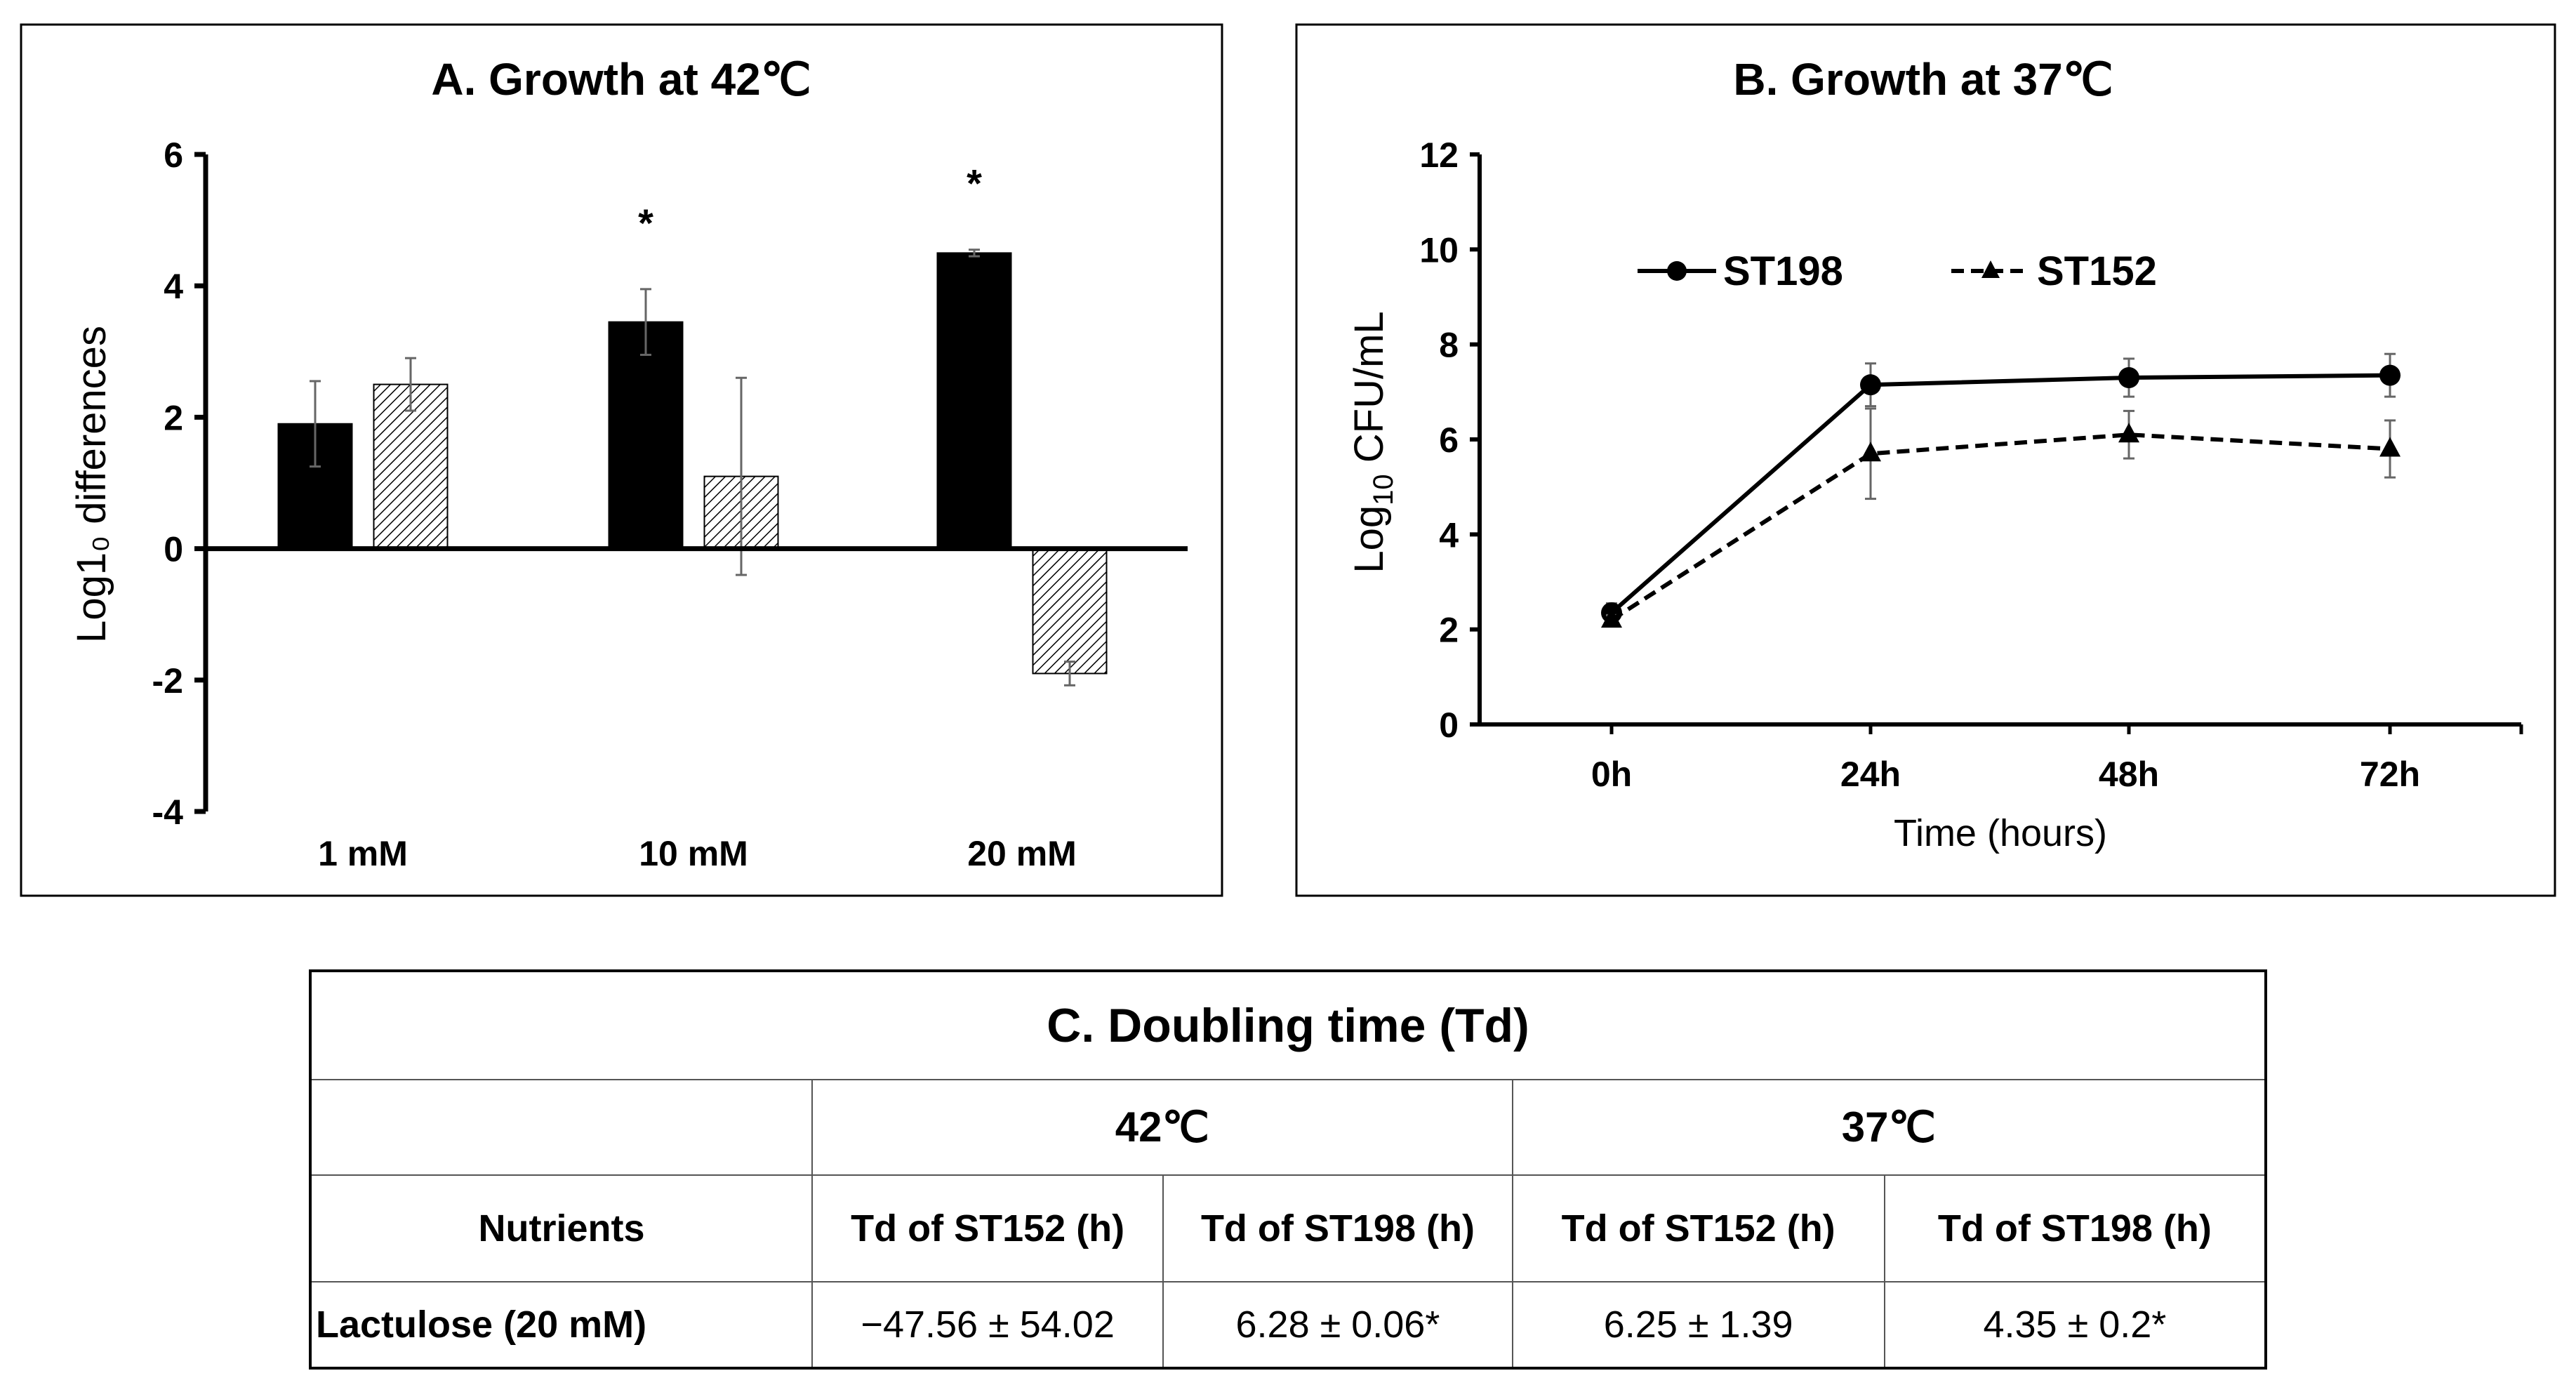 This screenshot has height=1392, width=2576. What do you see at coordinates (621, 79) in the screenshot?
I see `chart-a-title: A. Growth at 42℃` at bounding box center [621, 79].